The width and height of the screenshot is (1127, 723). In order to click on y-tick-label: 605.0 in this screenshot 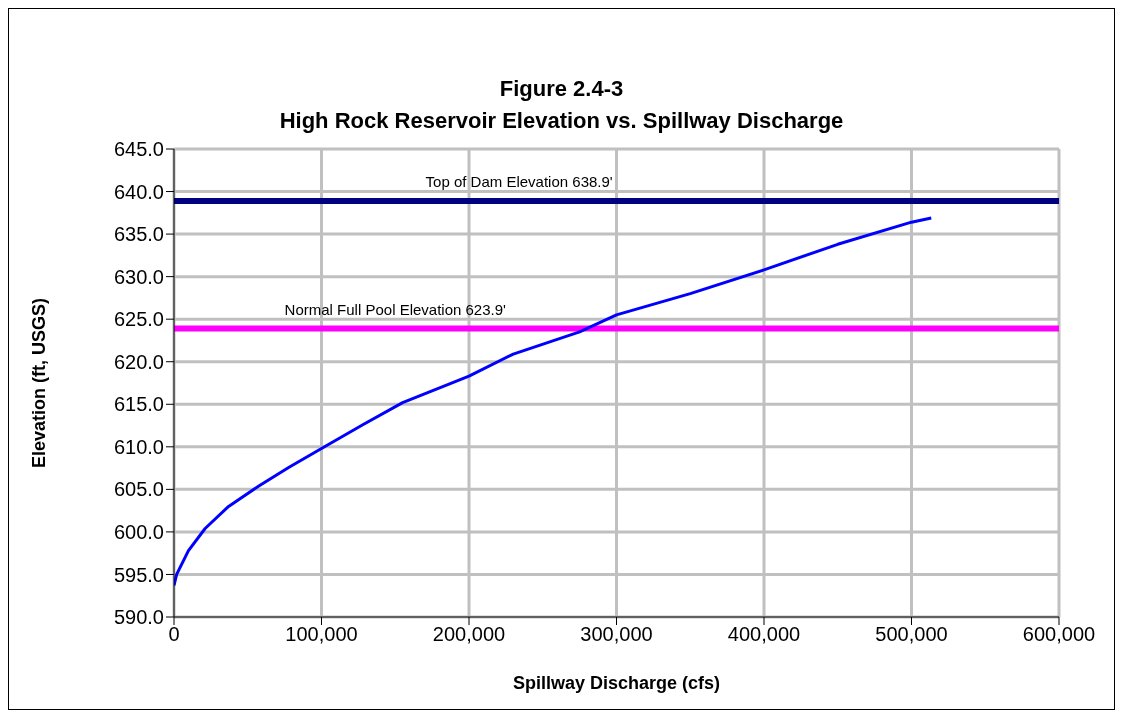, I will do `click(138, 489)`.